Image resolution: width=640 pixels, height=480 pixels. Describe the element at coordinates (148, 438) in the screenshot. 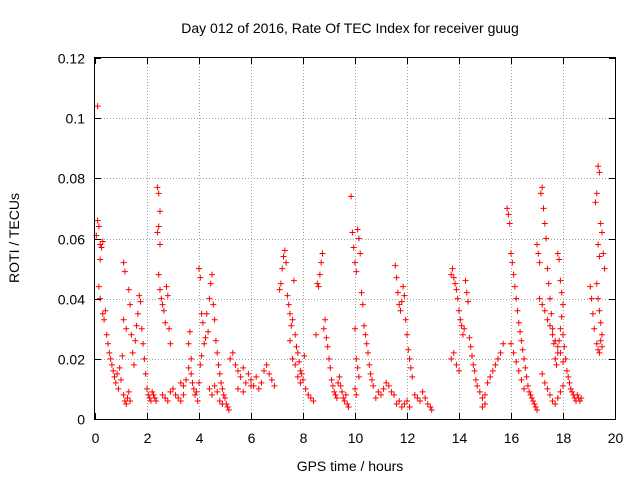

I see `x-tick-label: 2` at that location.